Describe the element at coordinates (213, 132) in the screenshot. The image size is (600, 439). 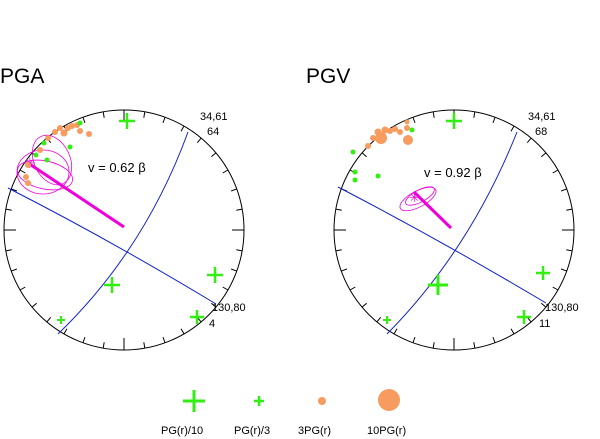
I see `label-top-number: 64` at that location.